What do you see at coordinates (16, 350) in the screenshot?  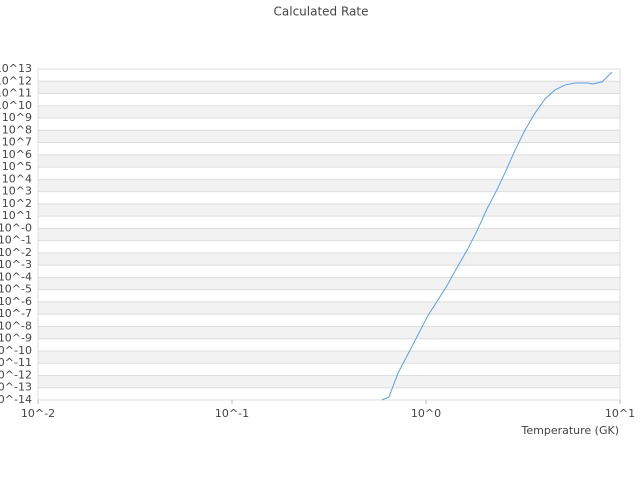 I see `y-tick-label: 10^-10` at bounding box center [16, 350].